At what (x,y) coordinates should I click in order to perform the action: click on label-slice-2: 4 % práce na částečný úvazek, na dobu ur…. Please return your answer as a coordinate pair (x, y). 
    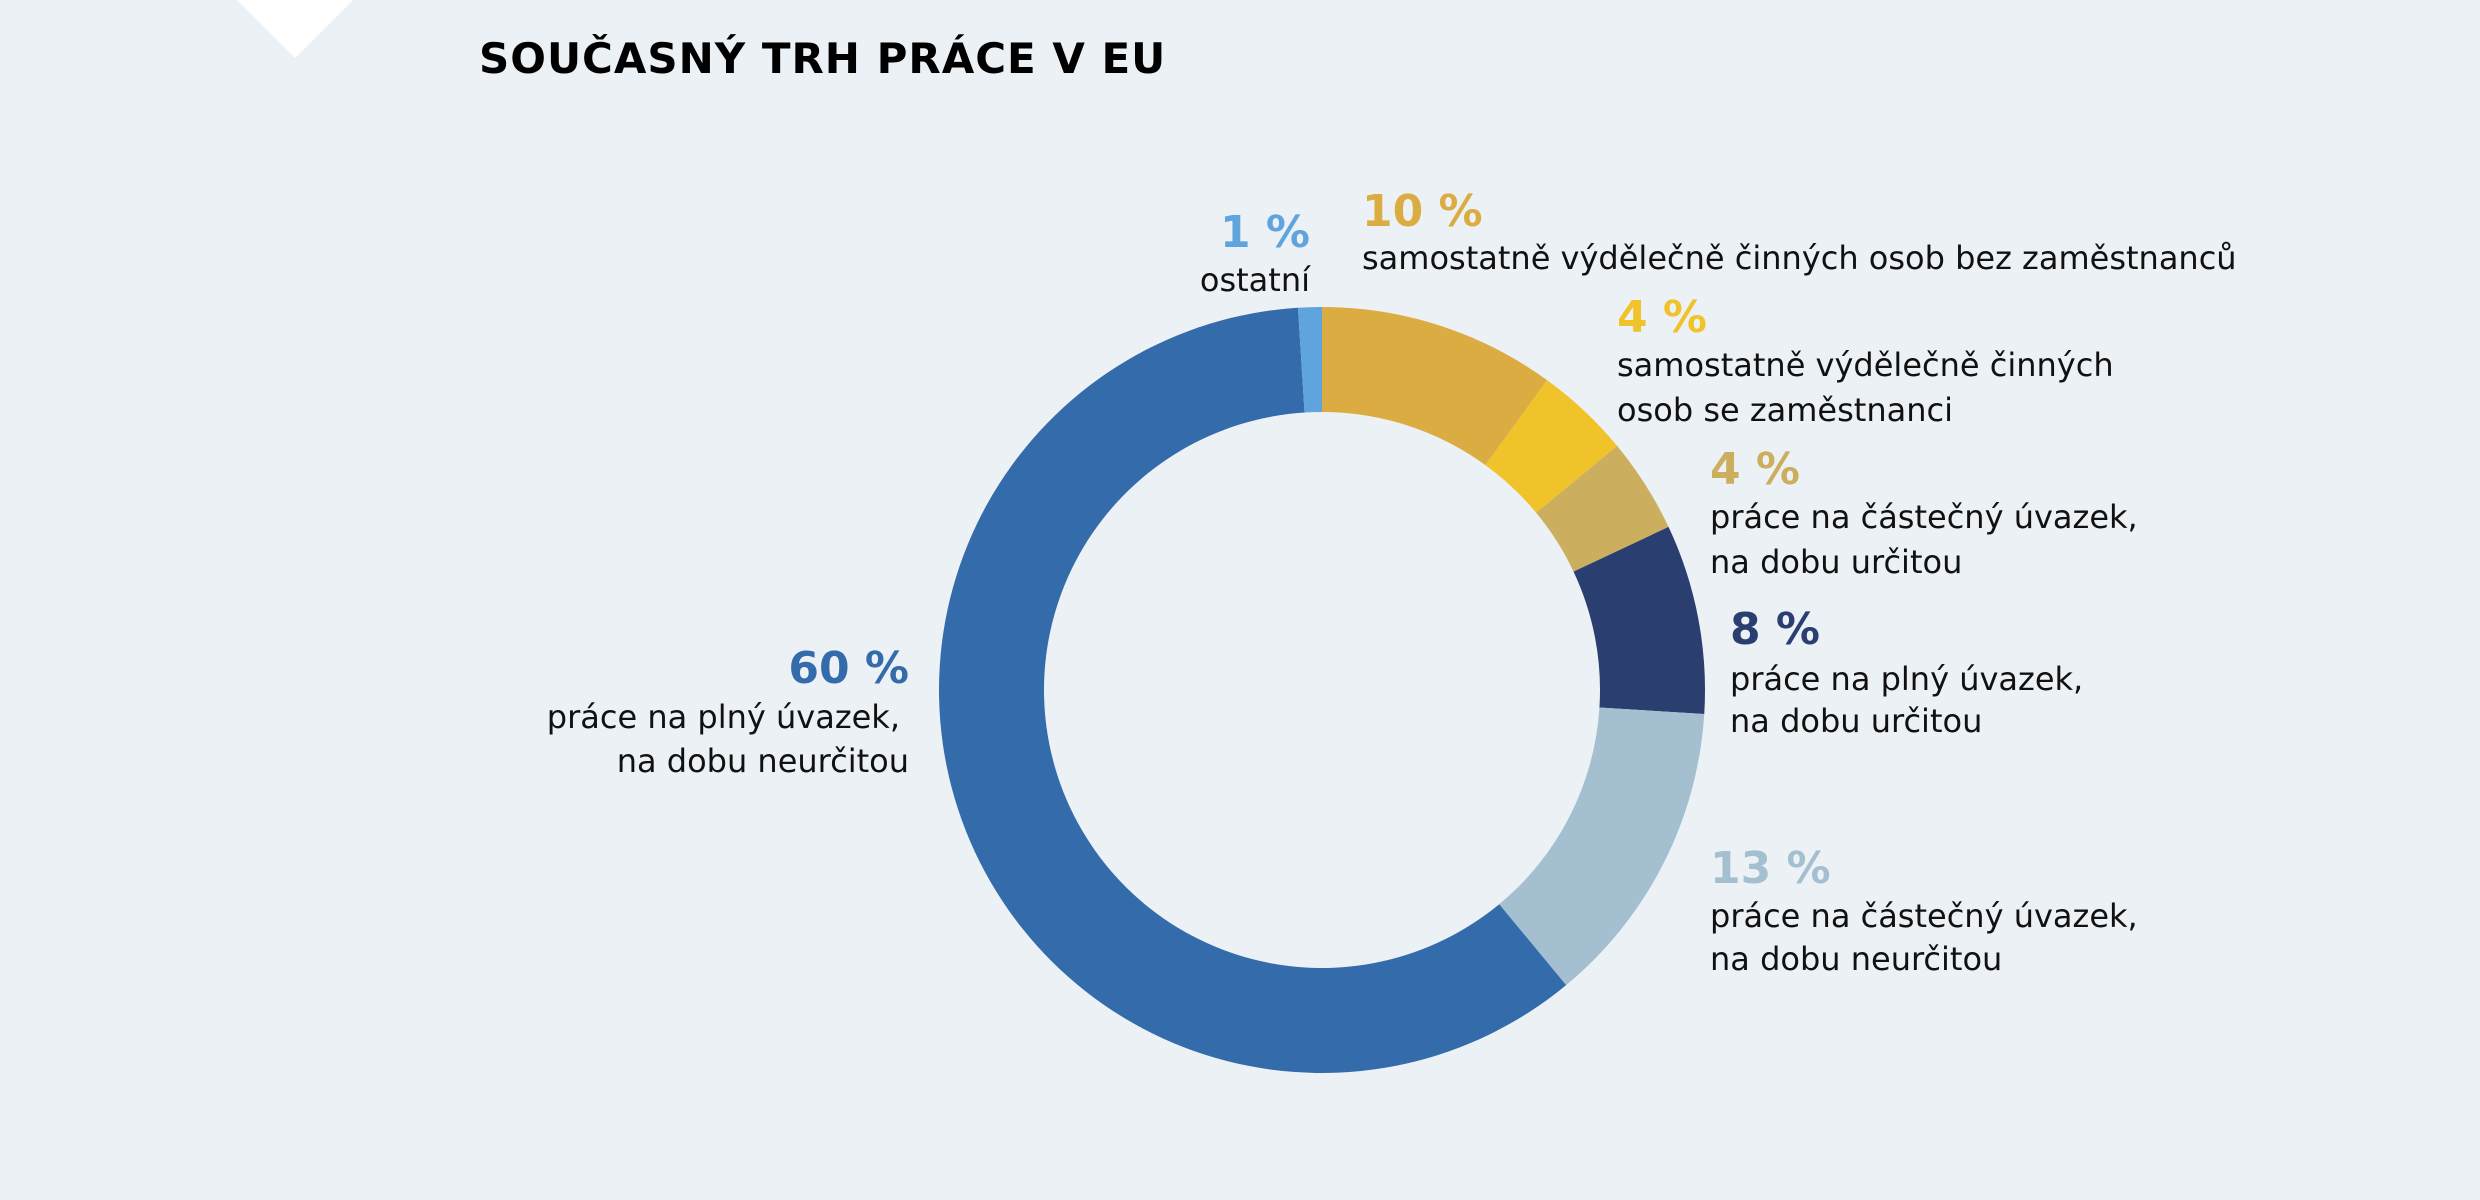
    Looking at the image, I should click on (1924, 512).